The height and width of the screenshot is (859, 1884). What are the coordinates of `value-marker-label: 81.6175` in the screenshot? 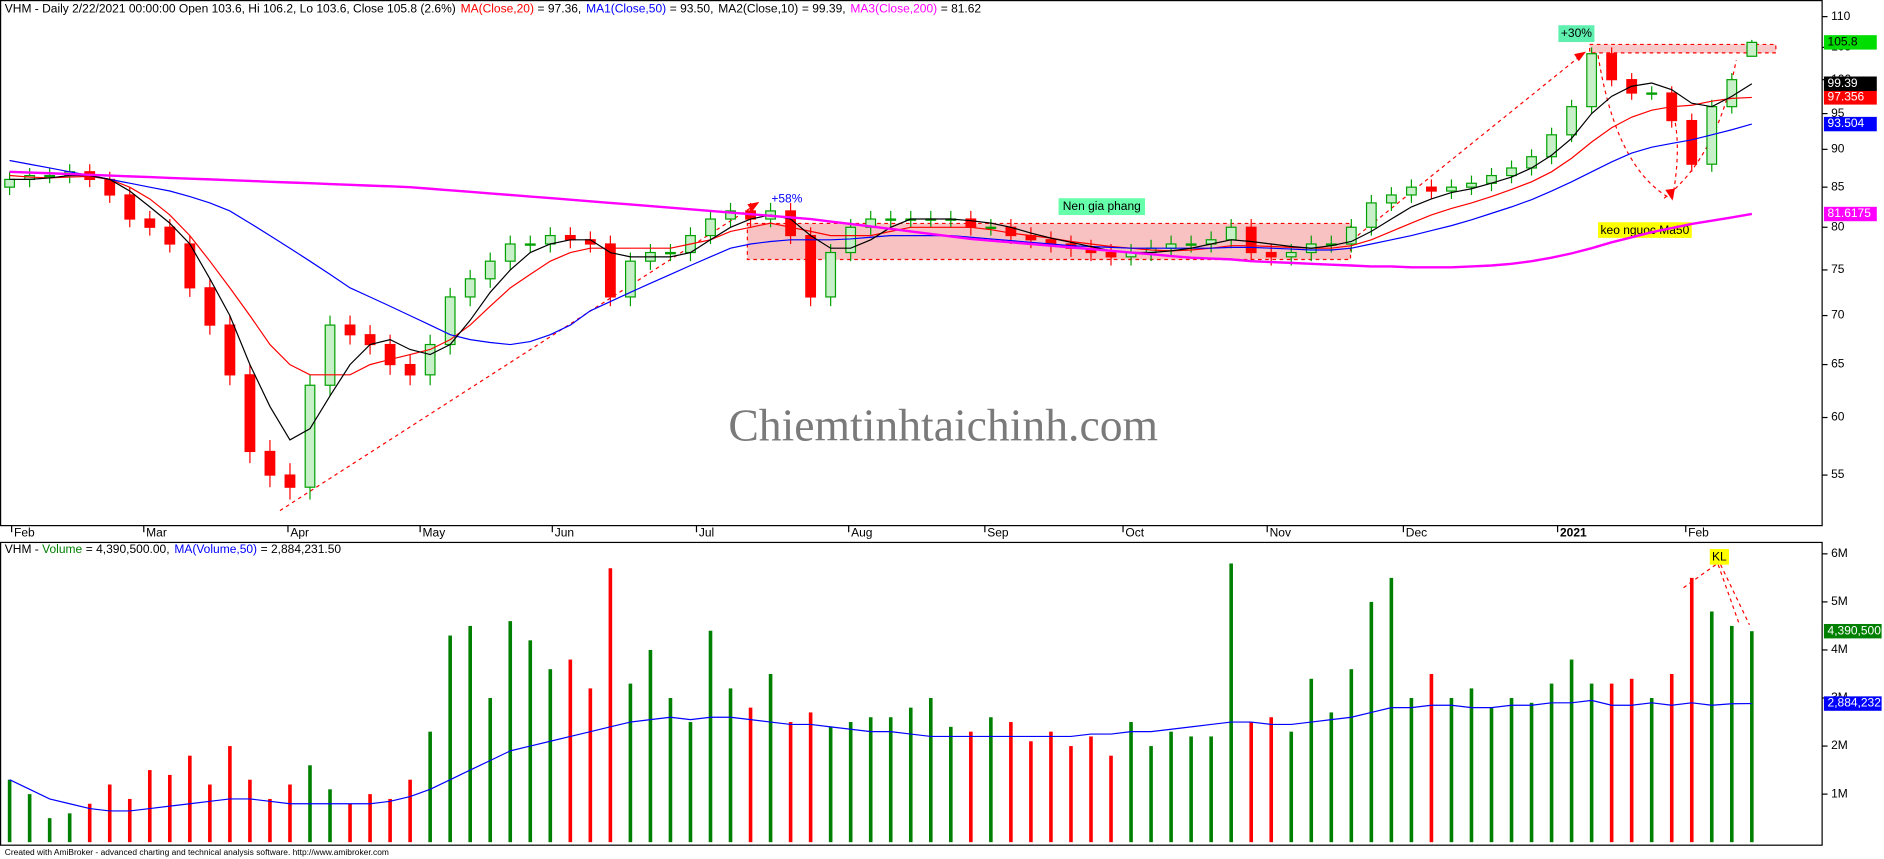 It's located at (1850, 213).